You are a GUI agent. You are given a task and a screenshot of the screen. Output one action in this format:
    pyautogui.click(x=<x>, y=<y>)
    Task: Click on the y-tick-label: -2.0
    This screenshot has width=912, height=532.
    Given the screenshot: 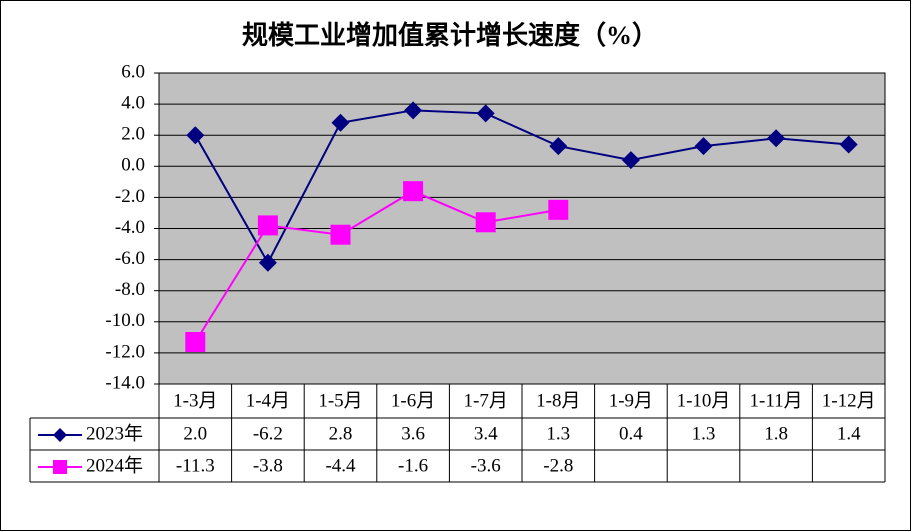 What is the action you would take?
    pyautogui.click(x=130, y=196)
    